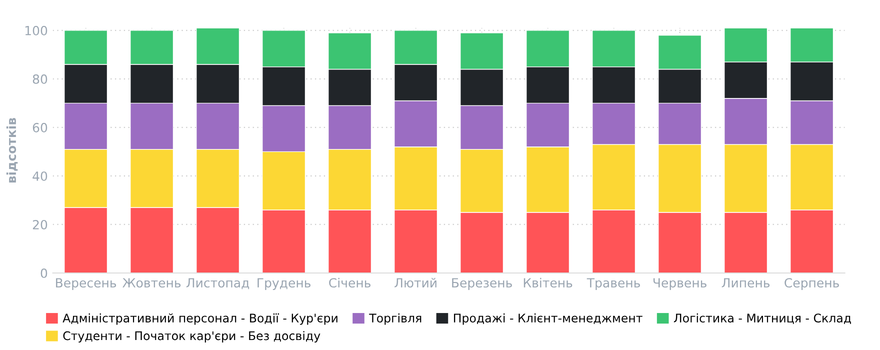 The height and width of the screenshot is (350, 880). Describe the element at coordinates (746, 283) in the screenshot. I see `x-tick-label: Липень` at that location.